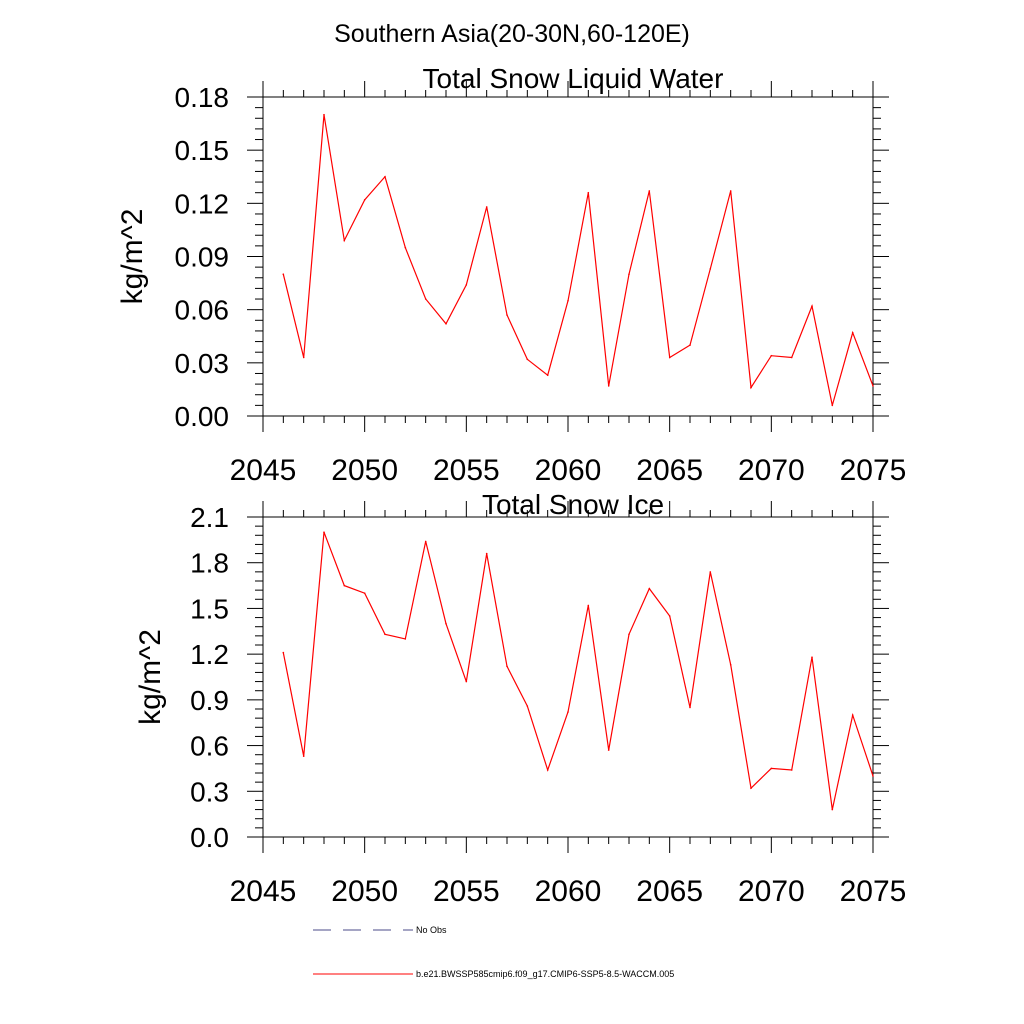 This screenshot has width=1024, height=1024. What do you see at coordinates (573, 78) in the screenshot?
I see `chart-title: Total Snow Liquid Water` at bounding box center [573, 78].